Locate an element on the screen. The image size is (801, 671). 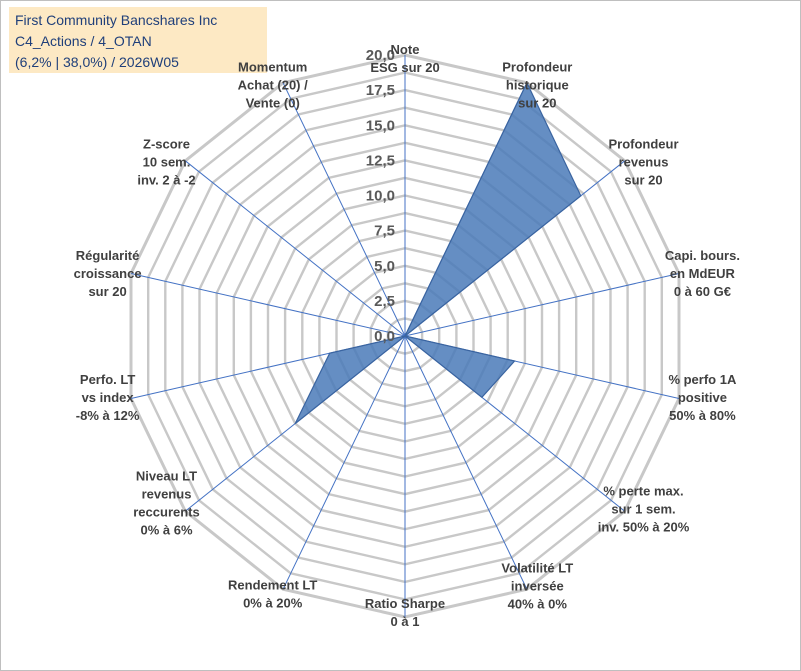
axis-label: Régularité is located at coordinates (108, 255).